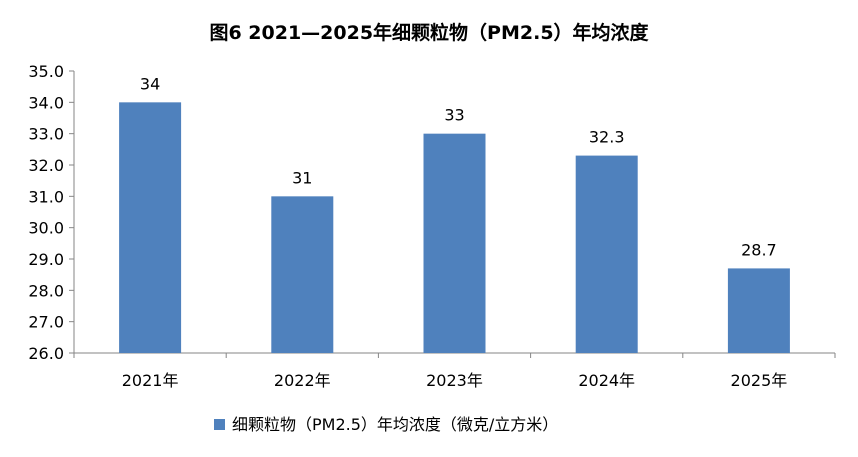 This screenshot has height=457, width=858. Describe the element at coordinates (46, 290) in the screenshot. I see `y-tick-label: 28.0` at that location.